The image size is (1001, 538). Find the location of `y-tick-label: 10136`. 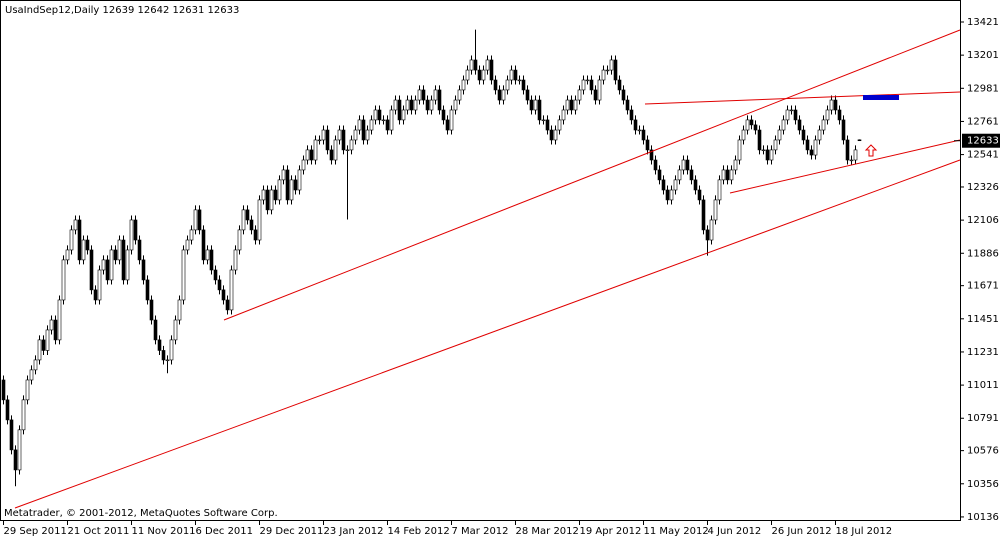

y-tick-label: 10136 is located at coordinates (983, 517).